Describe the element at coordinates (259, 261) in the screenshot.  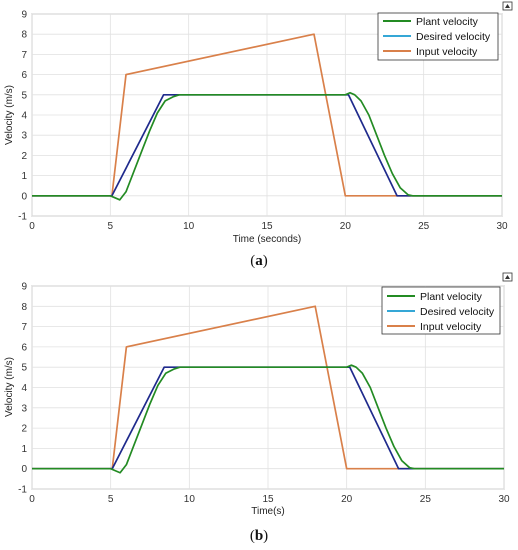
I see `caption-a: (a)` at that location.